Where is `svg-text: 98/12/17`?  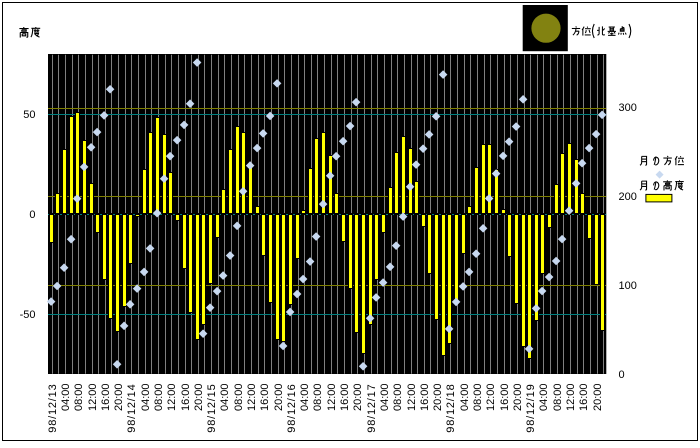 svg-text: 98/12/17 is located at coordinates (372, 408).